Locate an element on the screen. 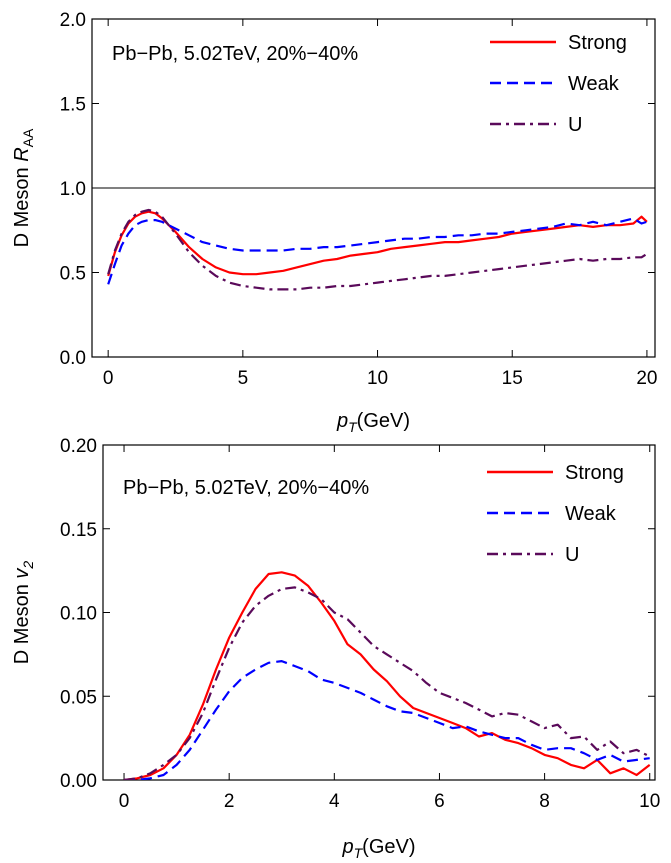  y-axis-title-sub: 2 is located at coordinates (28, 565).